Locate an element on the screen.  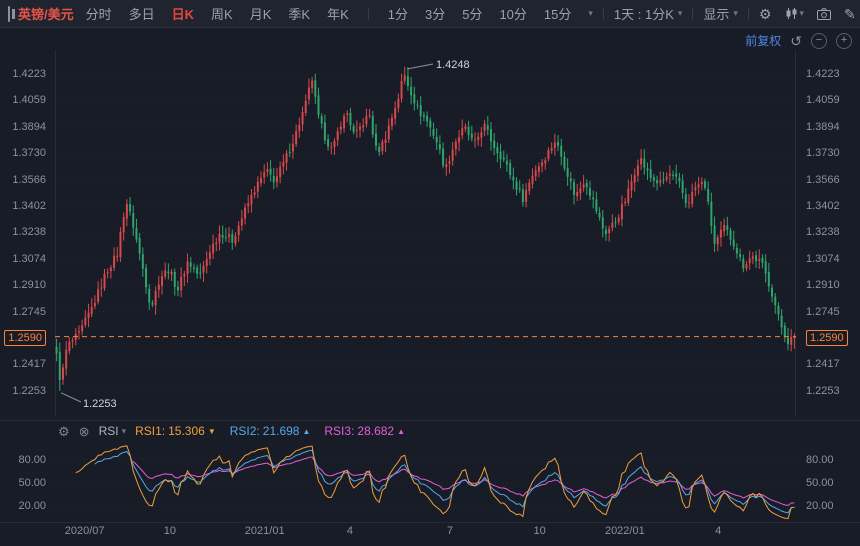
tab-15分: 15分 is located at coordinates (557, 14).